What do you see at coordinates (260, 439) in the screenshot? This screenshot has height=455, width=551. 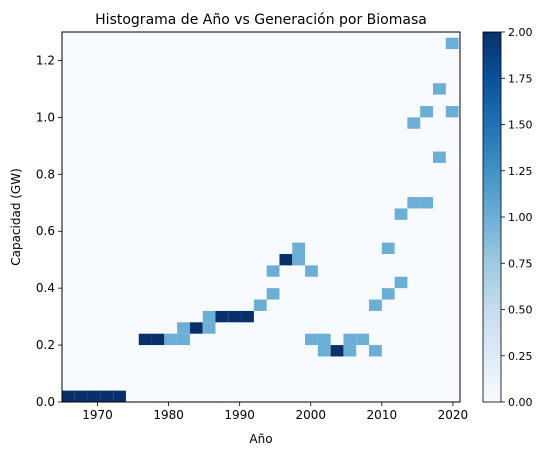 I see `x-axis-label: Año` at bounding box center [260, 439].